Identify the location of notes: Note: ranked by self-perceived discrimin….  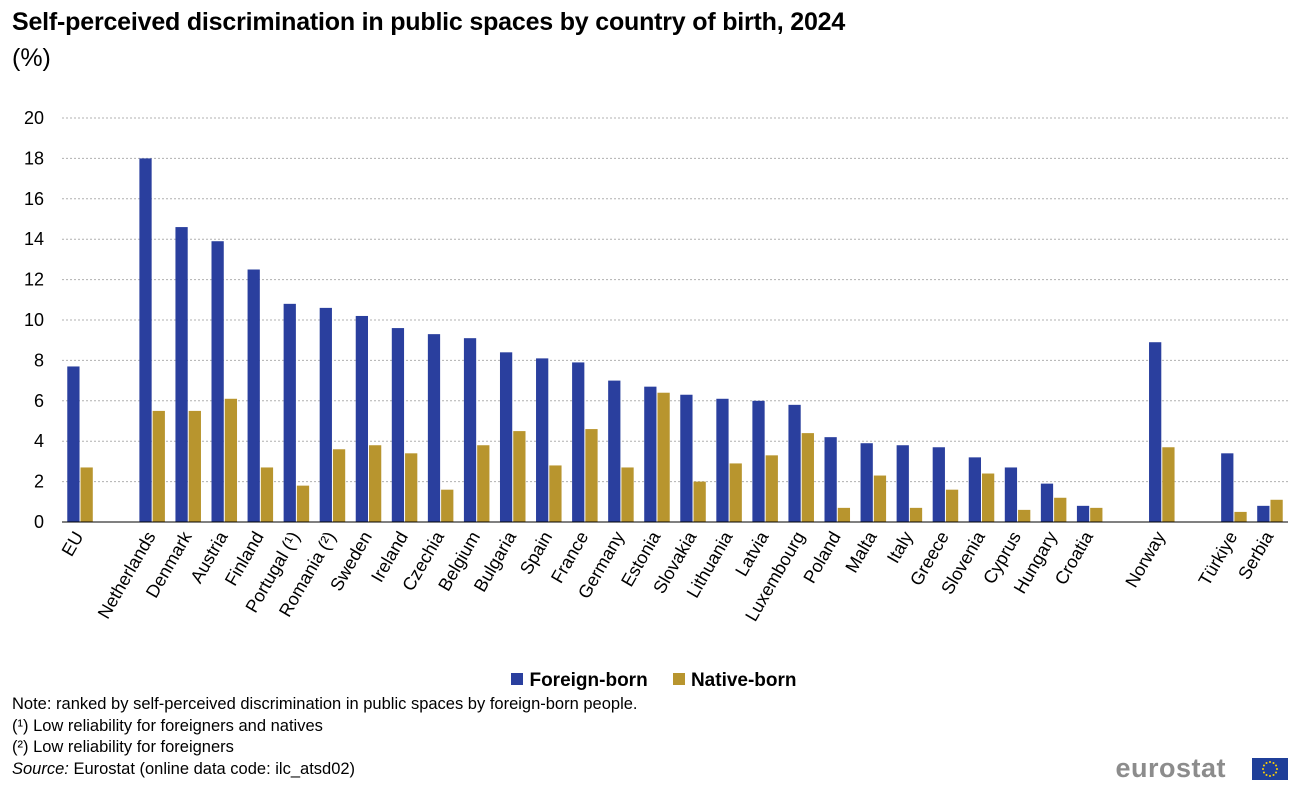
(325, 737).